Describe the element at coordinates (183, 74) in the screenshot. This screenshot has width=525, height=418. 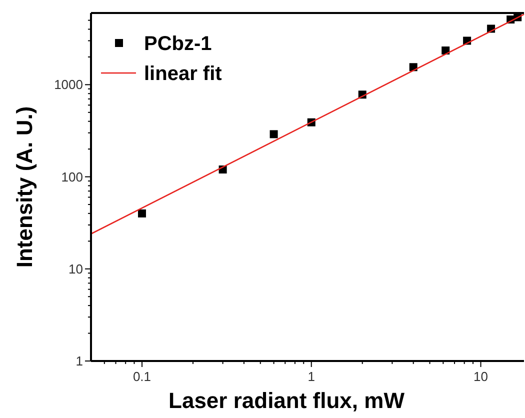
I see `legend-label: linear fit` at that location.